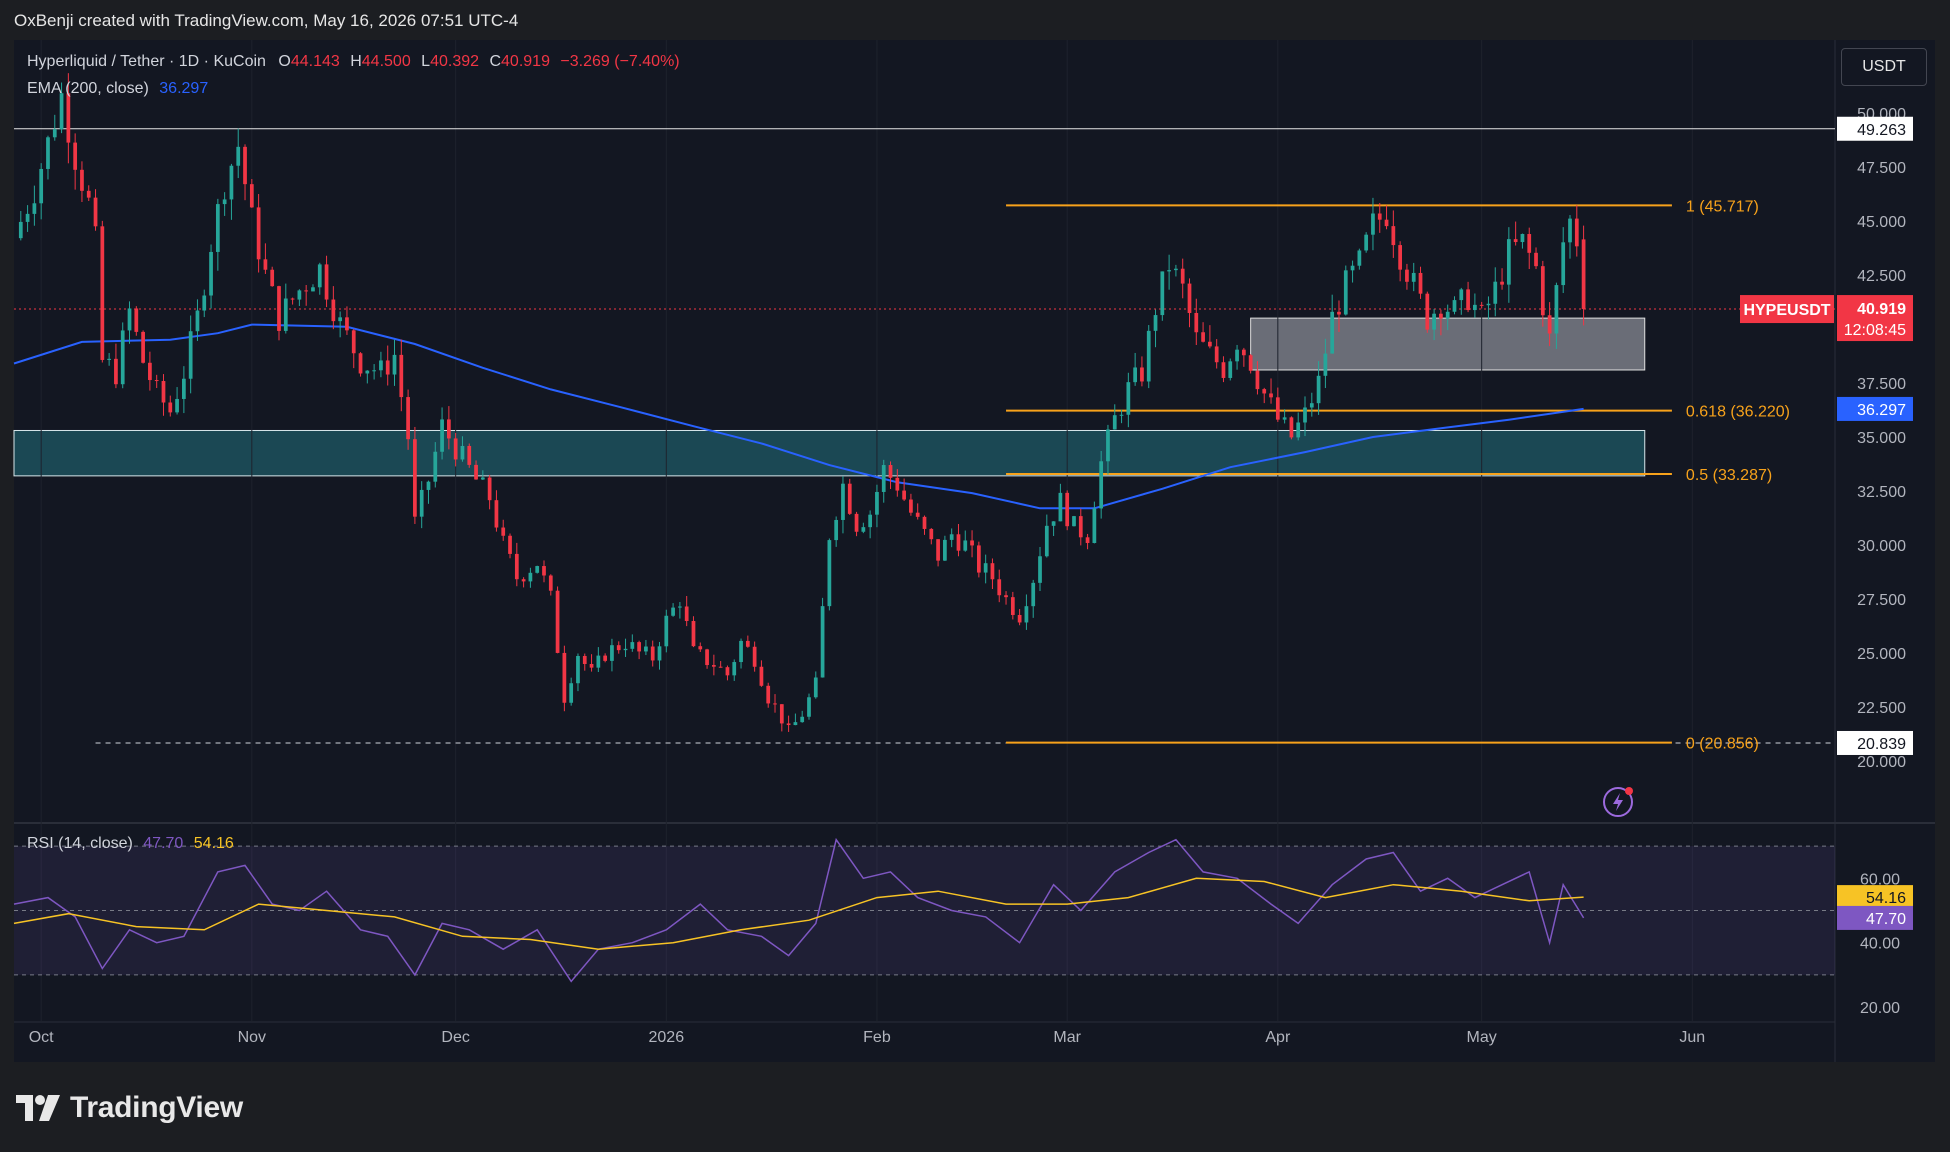 The height and width of the screenshot is (1152, 1950). I want to click on time-tick-label: May, so click(1482, 1037).